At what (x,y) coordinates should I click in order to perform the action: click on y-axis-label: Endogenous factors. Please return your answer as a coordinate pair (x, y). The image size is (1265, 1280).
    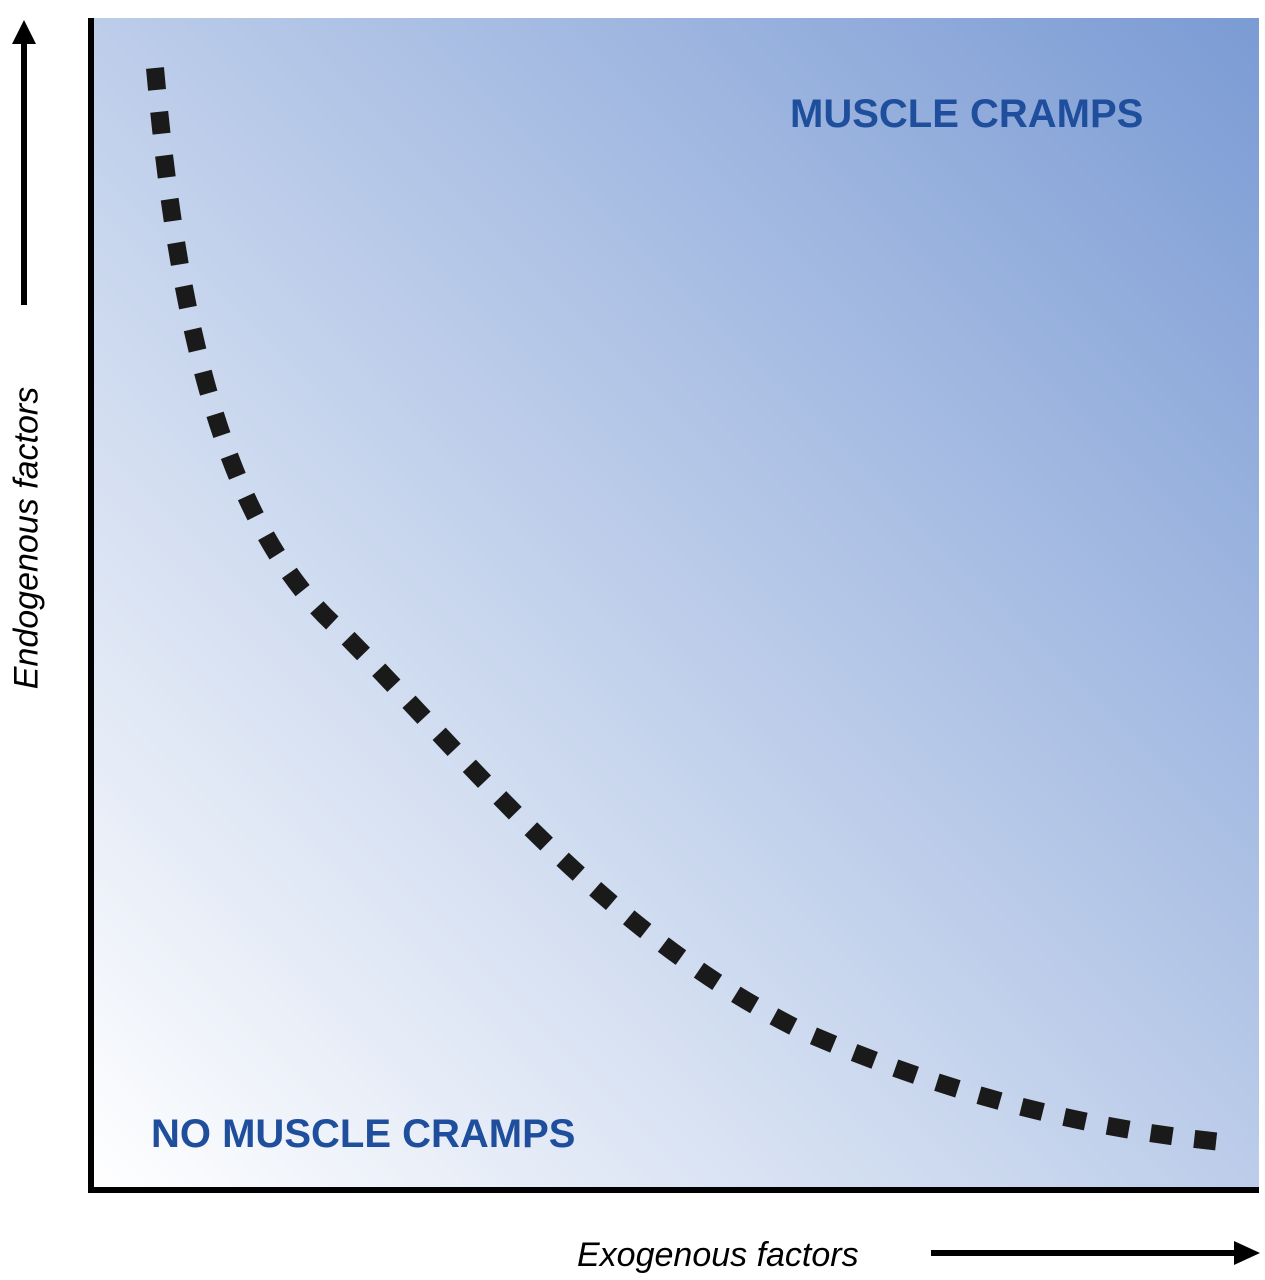
    Looking at the image, I should click on (26, 538).